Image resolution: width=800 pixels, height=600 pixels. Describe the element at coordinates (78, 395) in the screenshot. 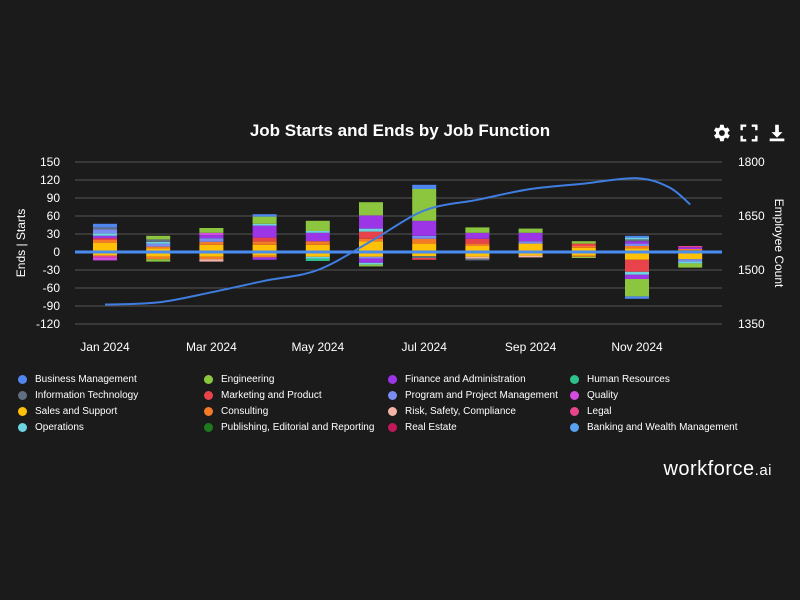

I see `legend-item: Information Technology` at that location.